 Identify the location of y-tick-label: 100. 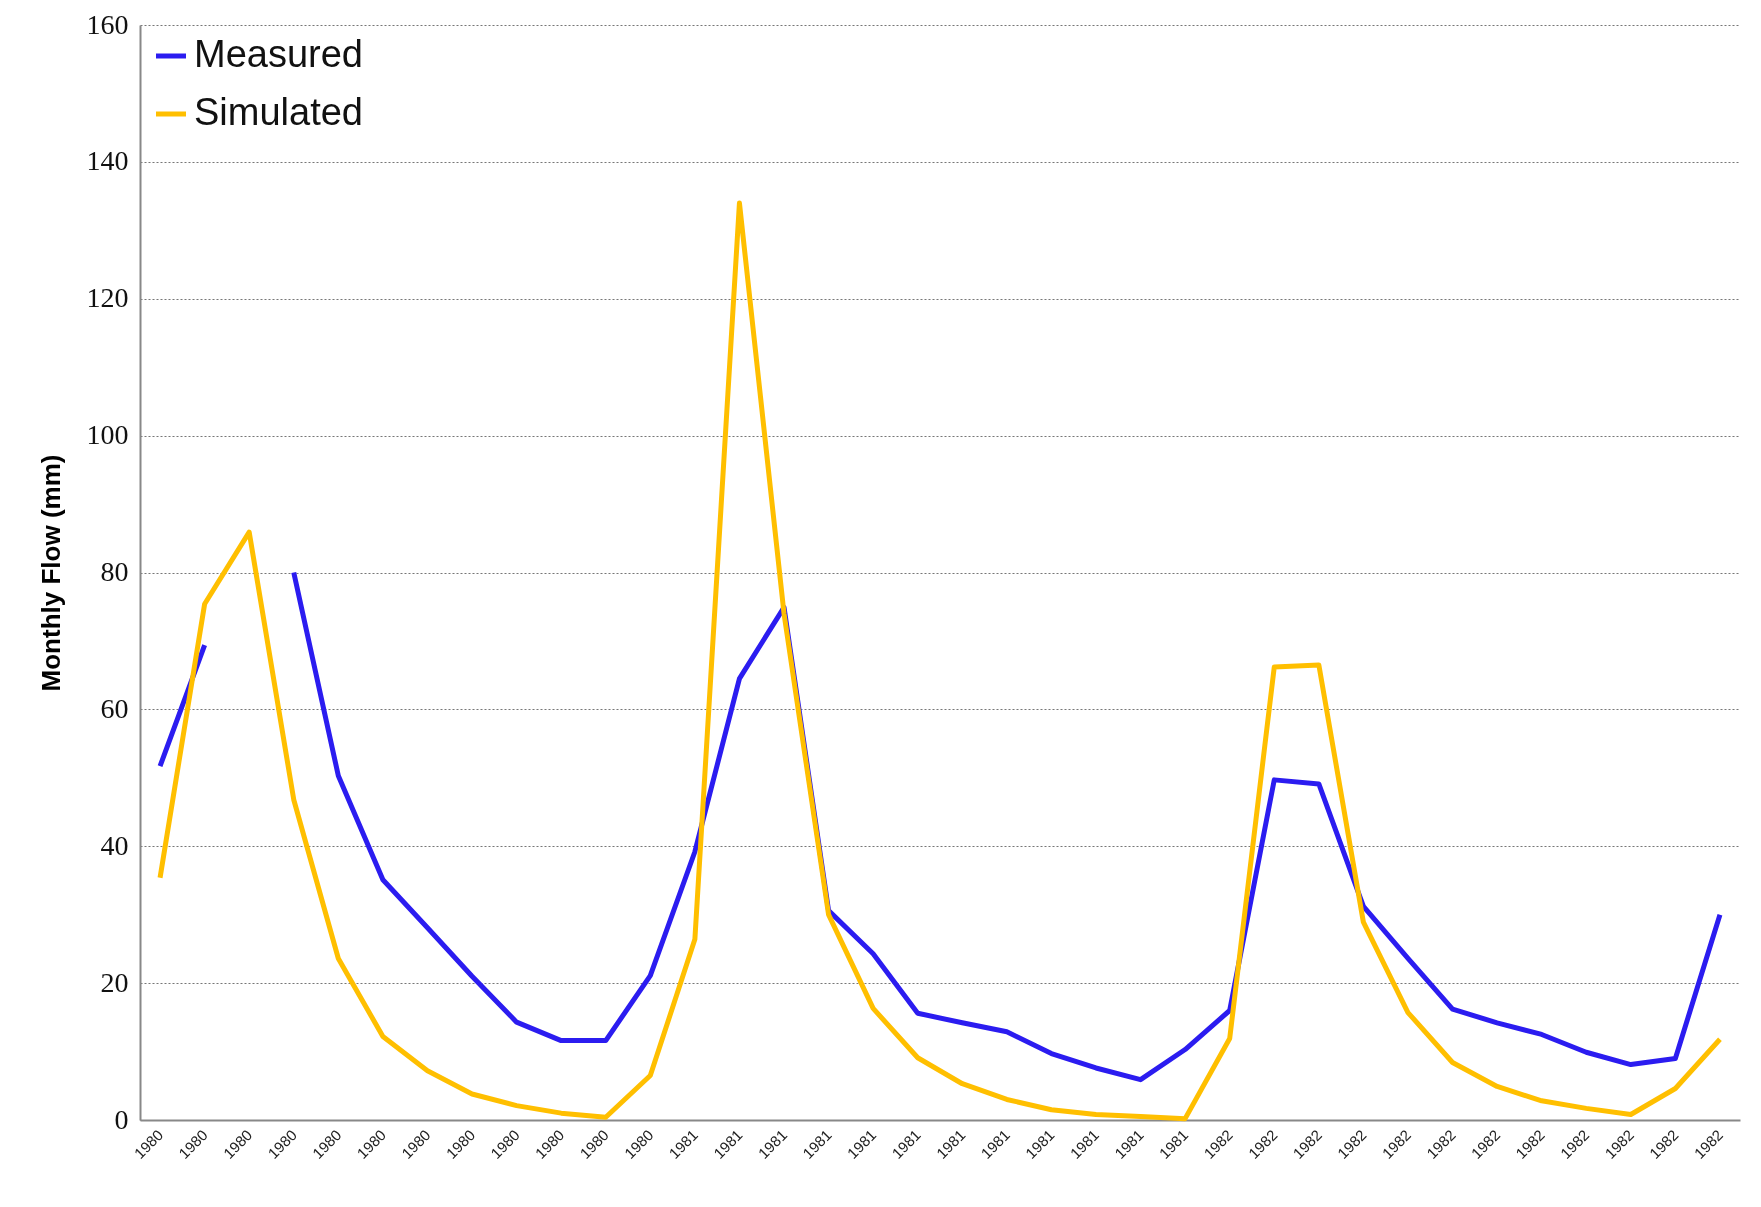
(107, 435).